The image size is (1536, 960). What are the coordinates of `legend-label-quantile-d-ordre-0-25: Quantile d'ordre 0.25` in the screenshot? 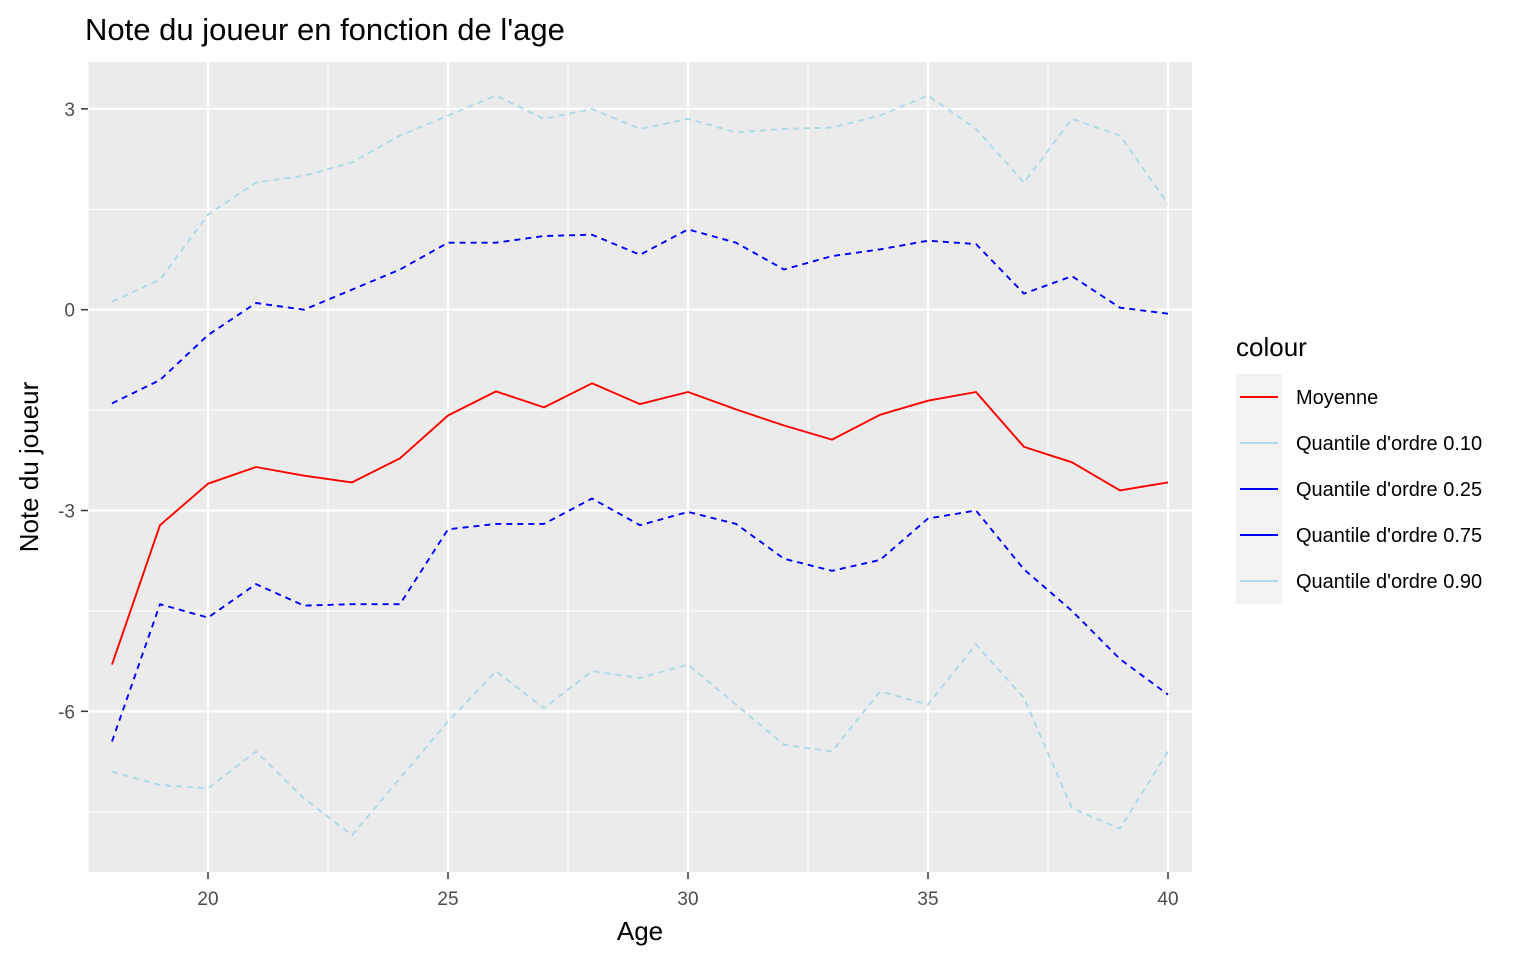 It's located at (1389, 490).